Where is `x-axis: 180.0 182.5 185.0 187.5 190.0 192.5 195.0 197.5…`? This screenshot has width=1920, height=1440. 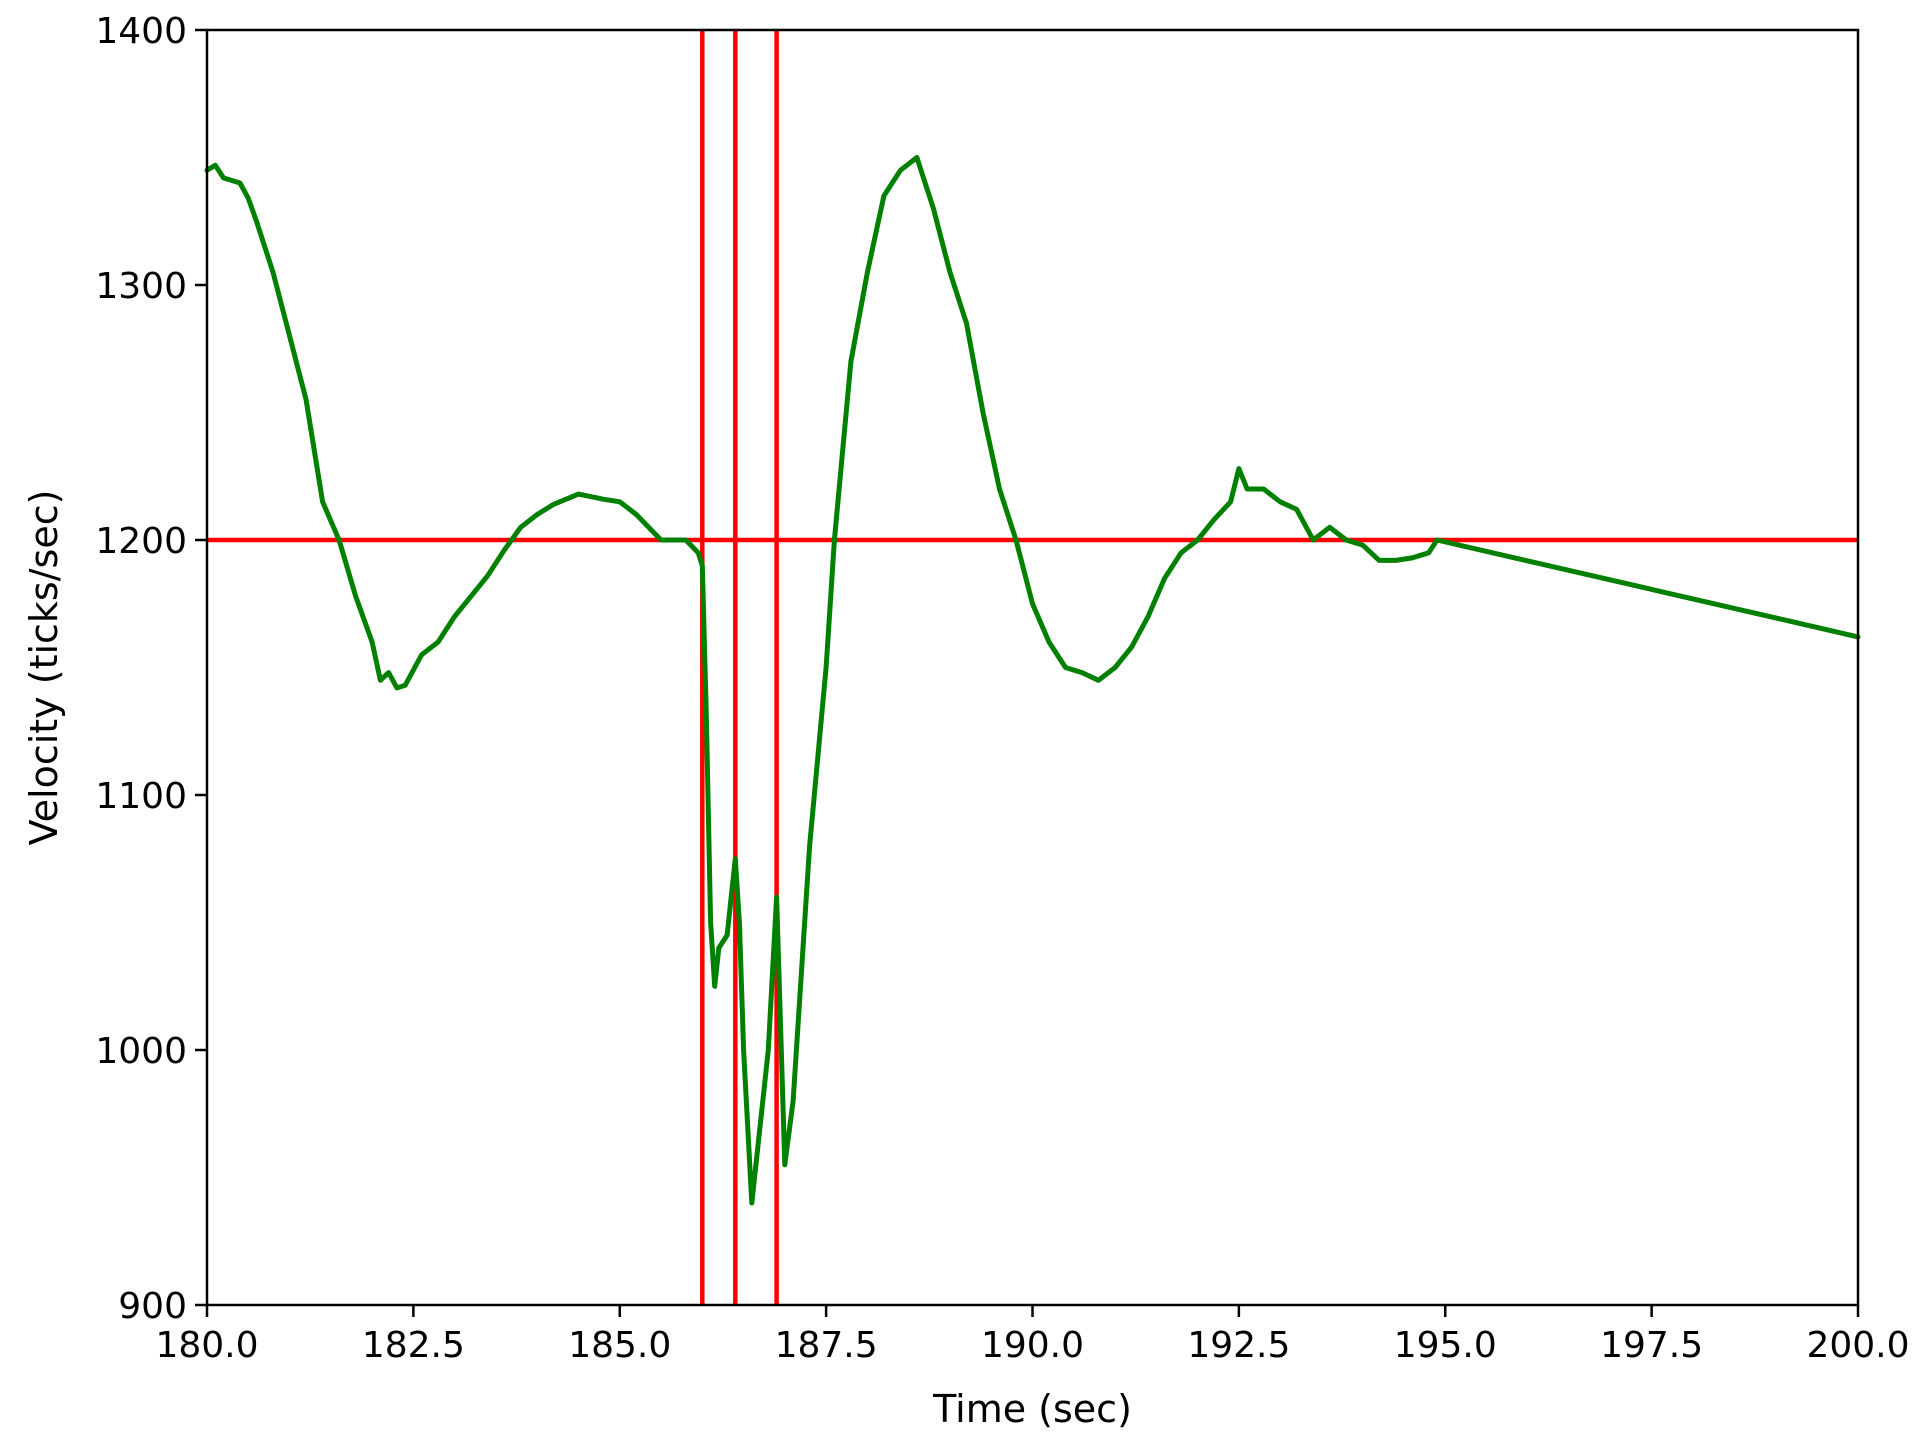 x-axis: 180.0 182.5 185.0 187.5 190.0 192.5 195.0 197.5… is located at coordinates (1032, 1335).